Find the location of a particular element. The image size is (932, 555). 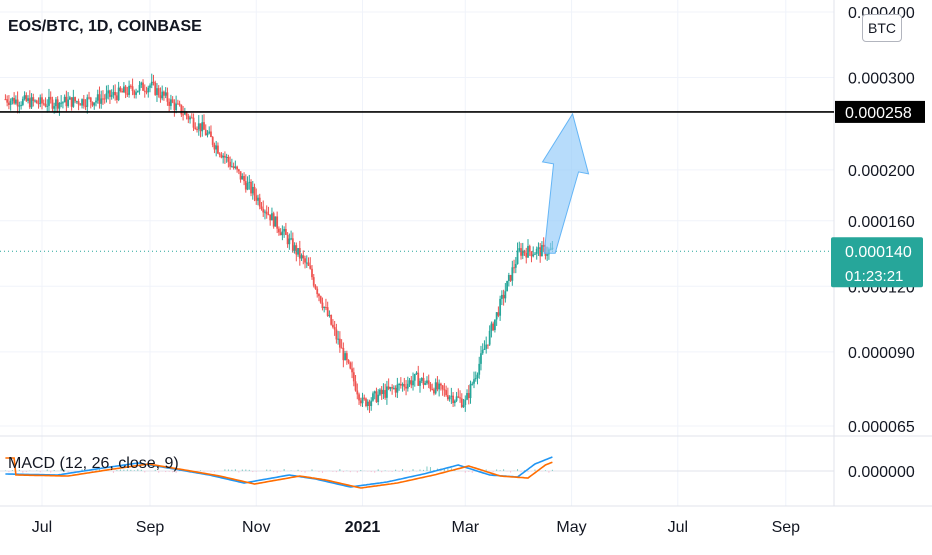

macd-indicator-label: MACD (12, 26, close, 9) is located at coordinates (93, 463).